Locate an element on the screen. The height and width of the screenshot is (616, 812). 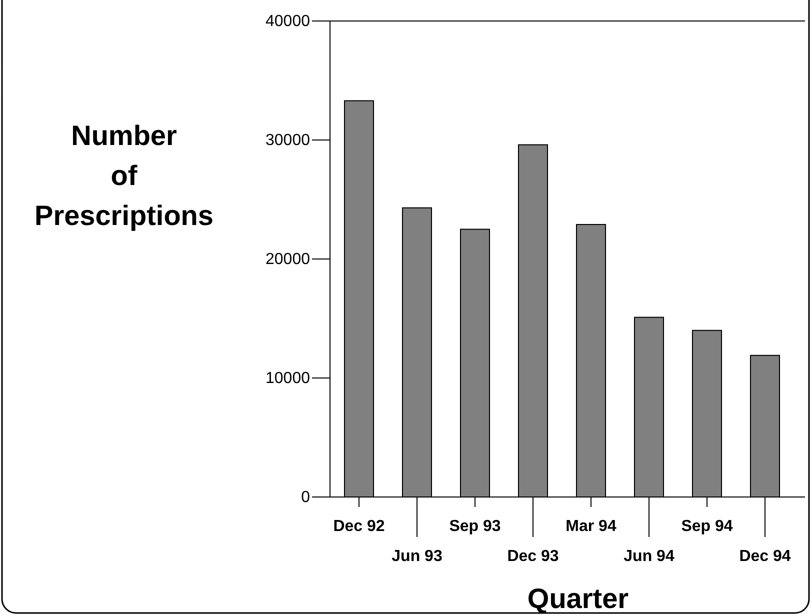
x-tick-label: Mar 94 is located at coordinates (591, 526).